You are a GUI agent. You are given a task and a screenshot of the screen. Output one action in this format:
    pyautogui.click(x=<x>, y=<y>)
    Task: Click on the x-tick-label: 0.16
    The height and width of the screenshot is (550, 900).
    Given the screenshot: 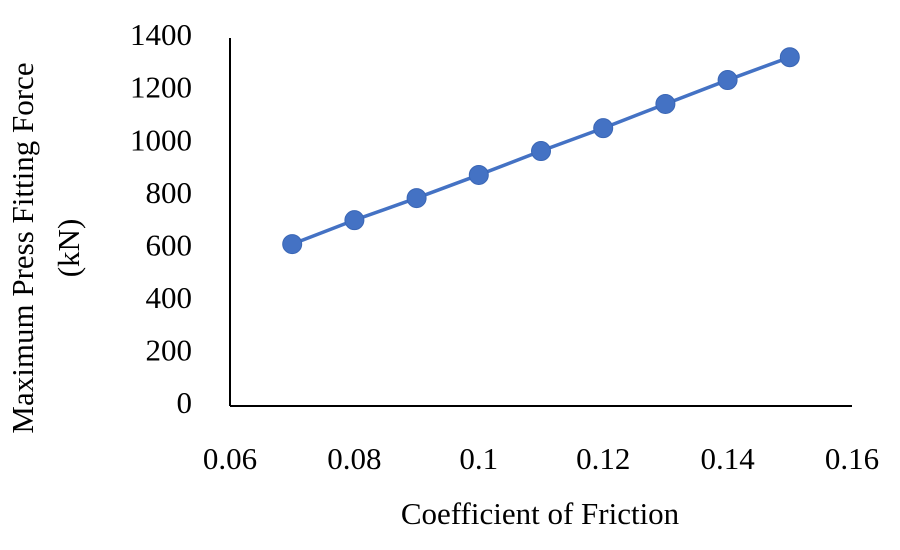 What is the action you would take?
    pyautogui.click(x=852, y=458)
    